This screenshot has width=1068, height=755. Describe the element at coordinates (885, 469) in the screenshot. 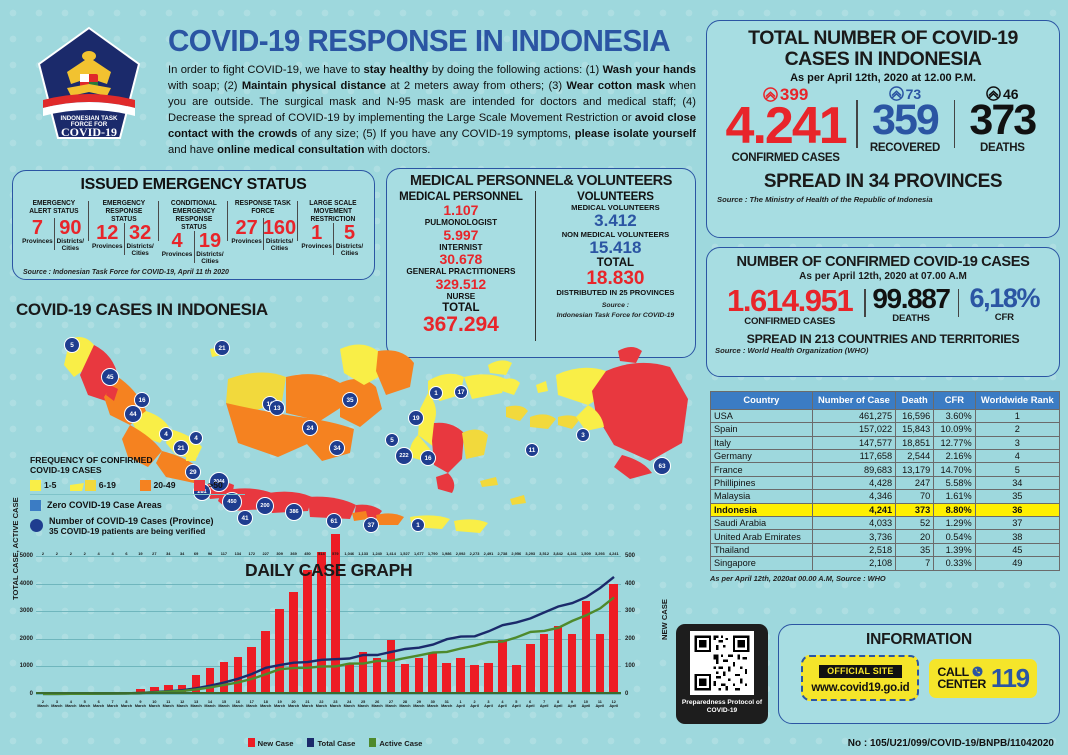

I see `table-row: France 89,683 13,179 14.70% 5` at that location.